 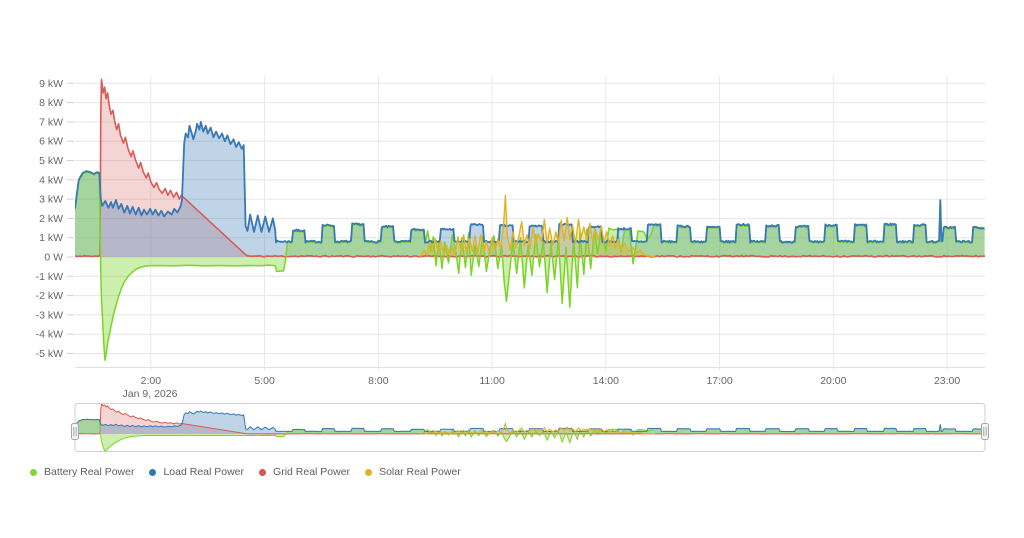 What do you see at coordinates (50, 315) in the screenshot?
I see `y-axis-label: -3 kW` at bounding box center [50, 315].